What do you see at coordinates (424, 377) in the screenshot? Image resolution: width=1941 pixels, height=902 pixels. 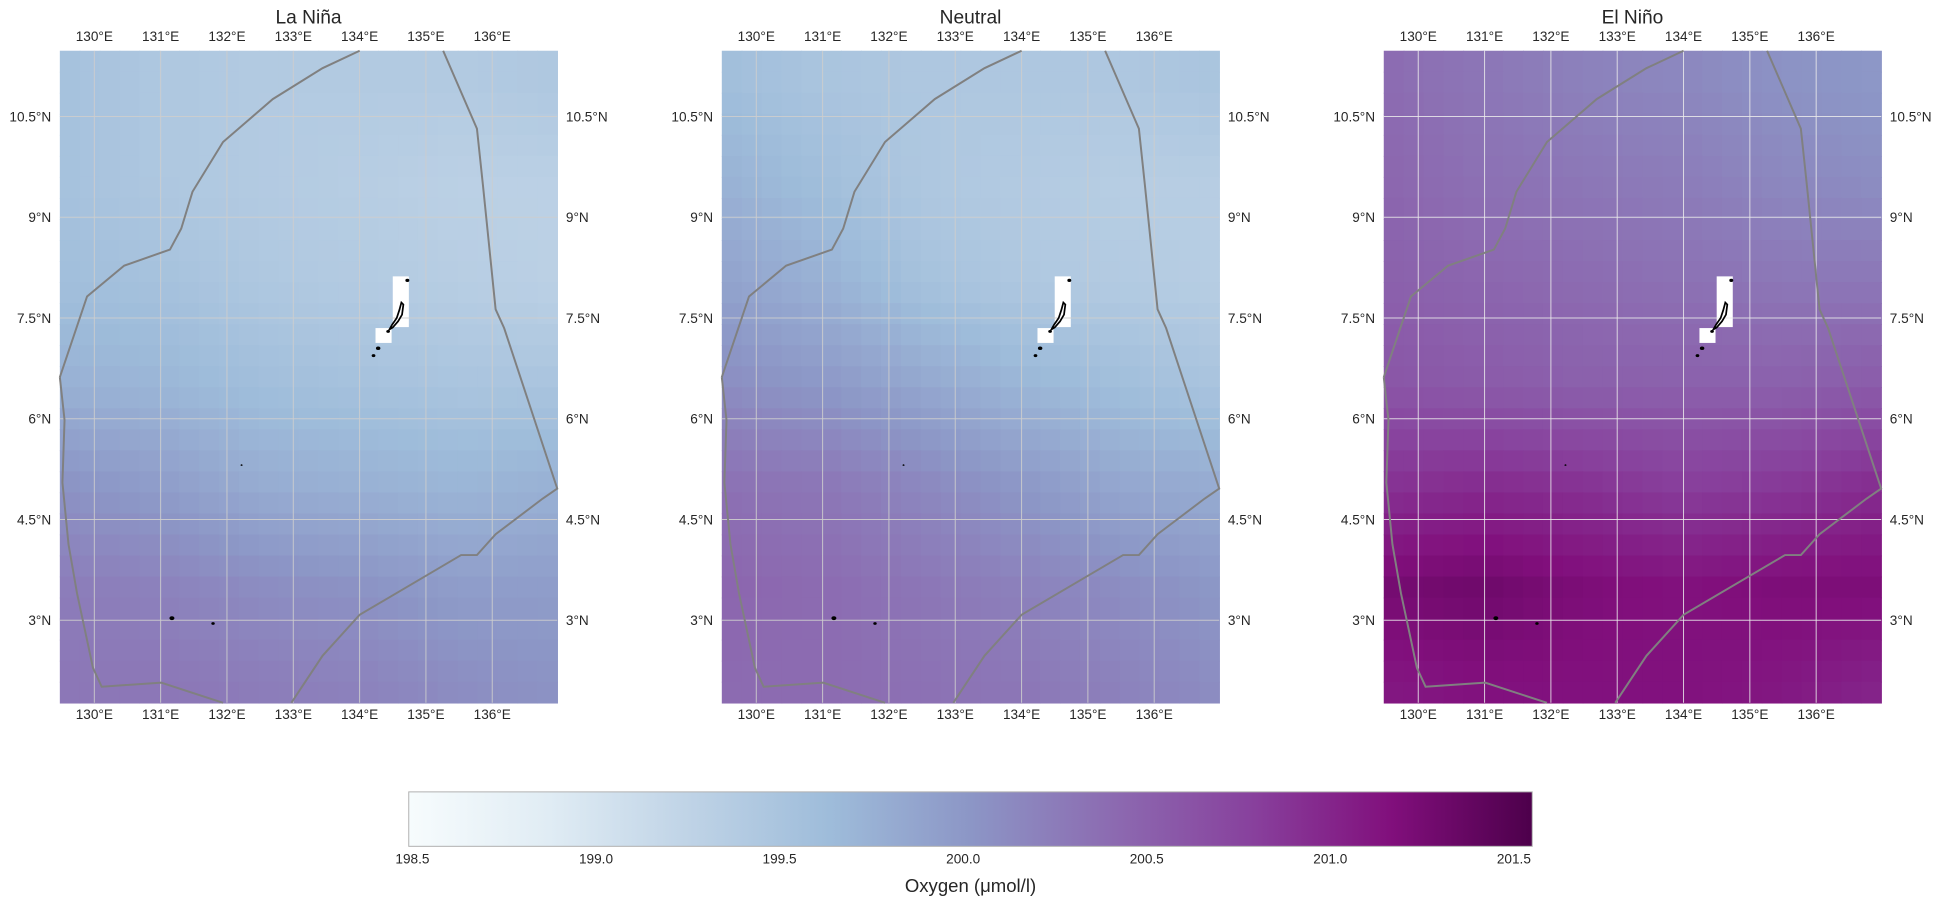 I see `eez-boundary-line` at bounding box center [424, 377].